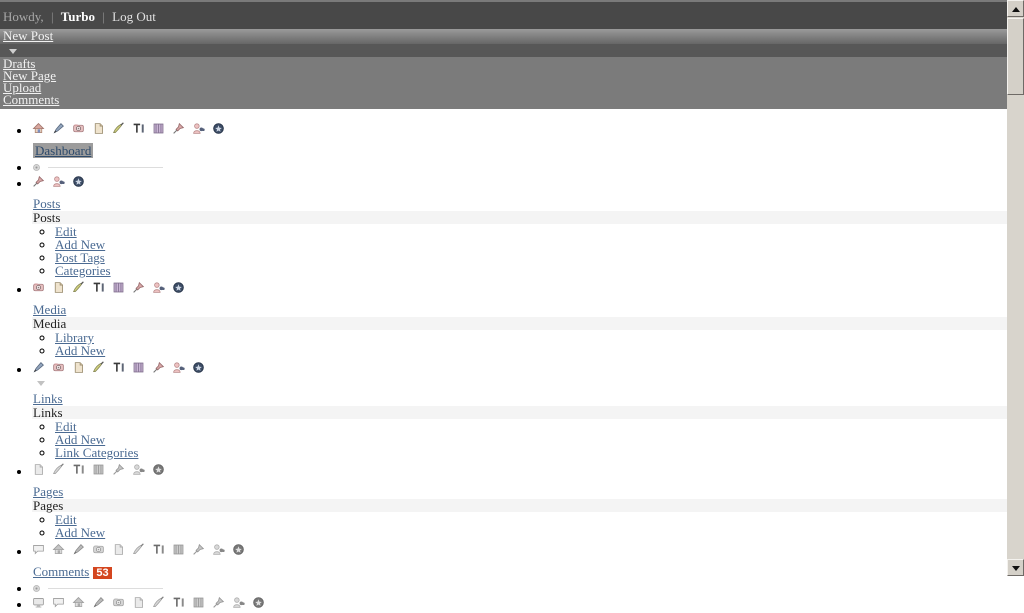 This screenshot has width=1024, height=613. I want to click on submenu-list: EditAdd NewLink Categories, so click(519, 439).